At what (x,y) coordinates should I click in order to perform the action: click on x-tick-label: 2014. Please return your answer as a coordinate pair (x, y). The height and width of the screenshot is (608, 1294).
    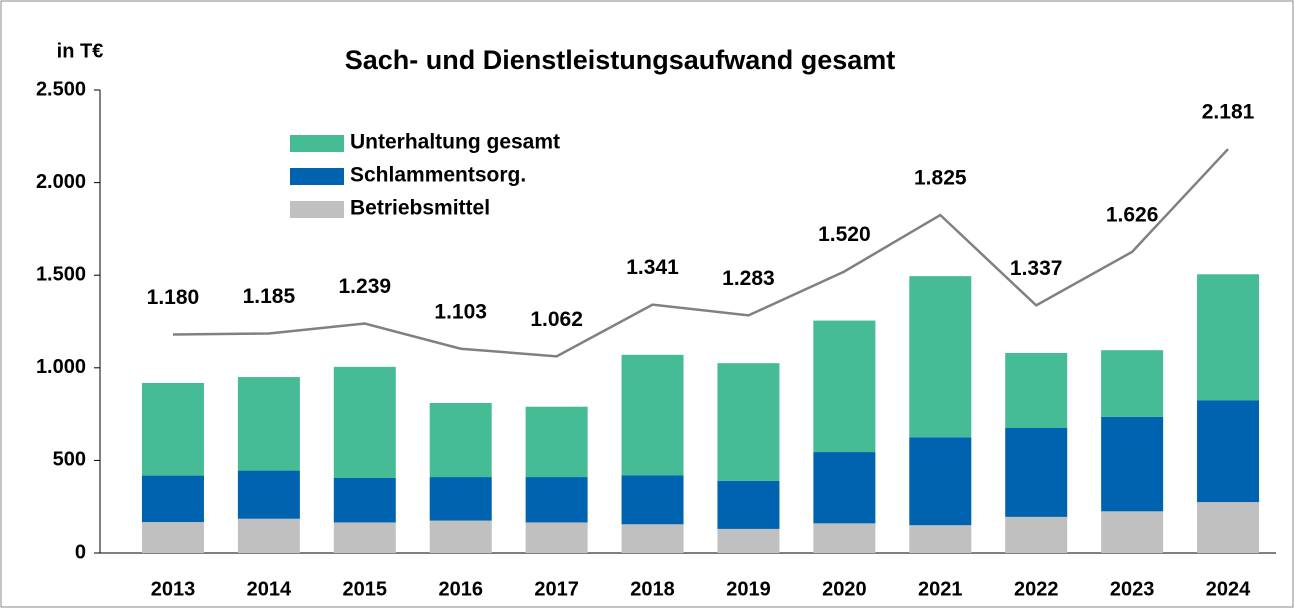
    Looking at the image, I should click on (269, 589).